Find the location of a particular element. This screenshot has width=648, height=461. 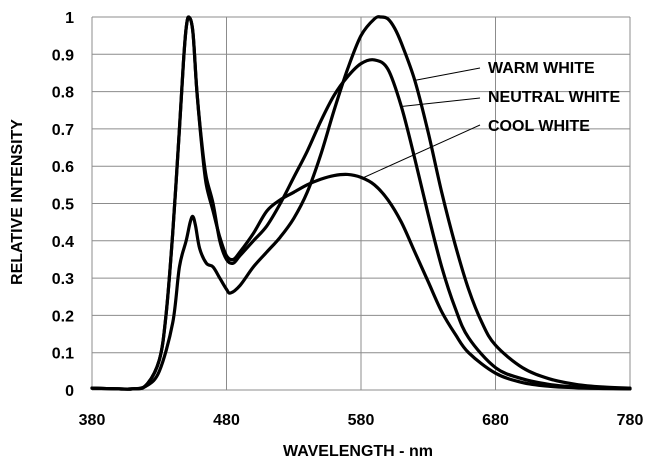

x-tick-label: 680 is located at coordinates (495, 420).